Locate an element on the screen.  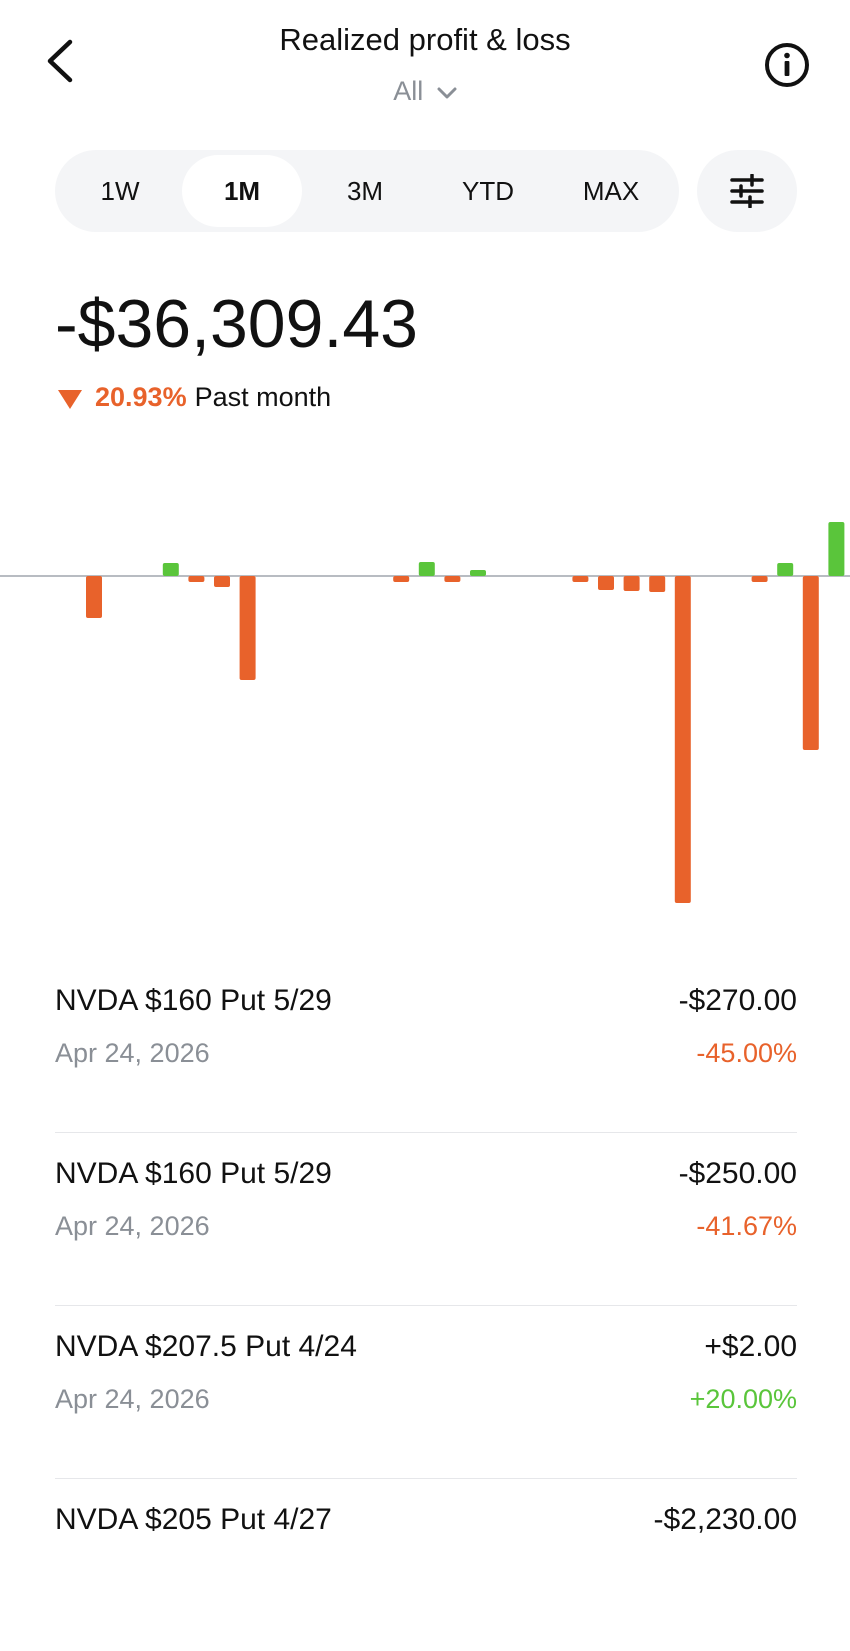
change-percent: 20.93% is located at coordinates (141, 397).